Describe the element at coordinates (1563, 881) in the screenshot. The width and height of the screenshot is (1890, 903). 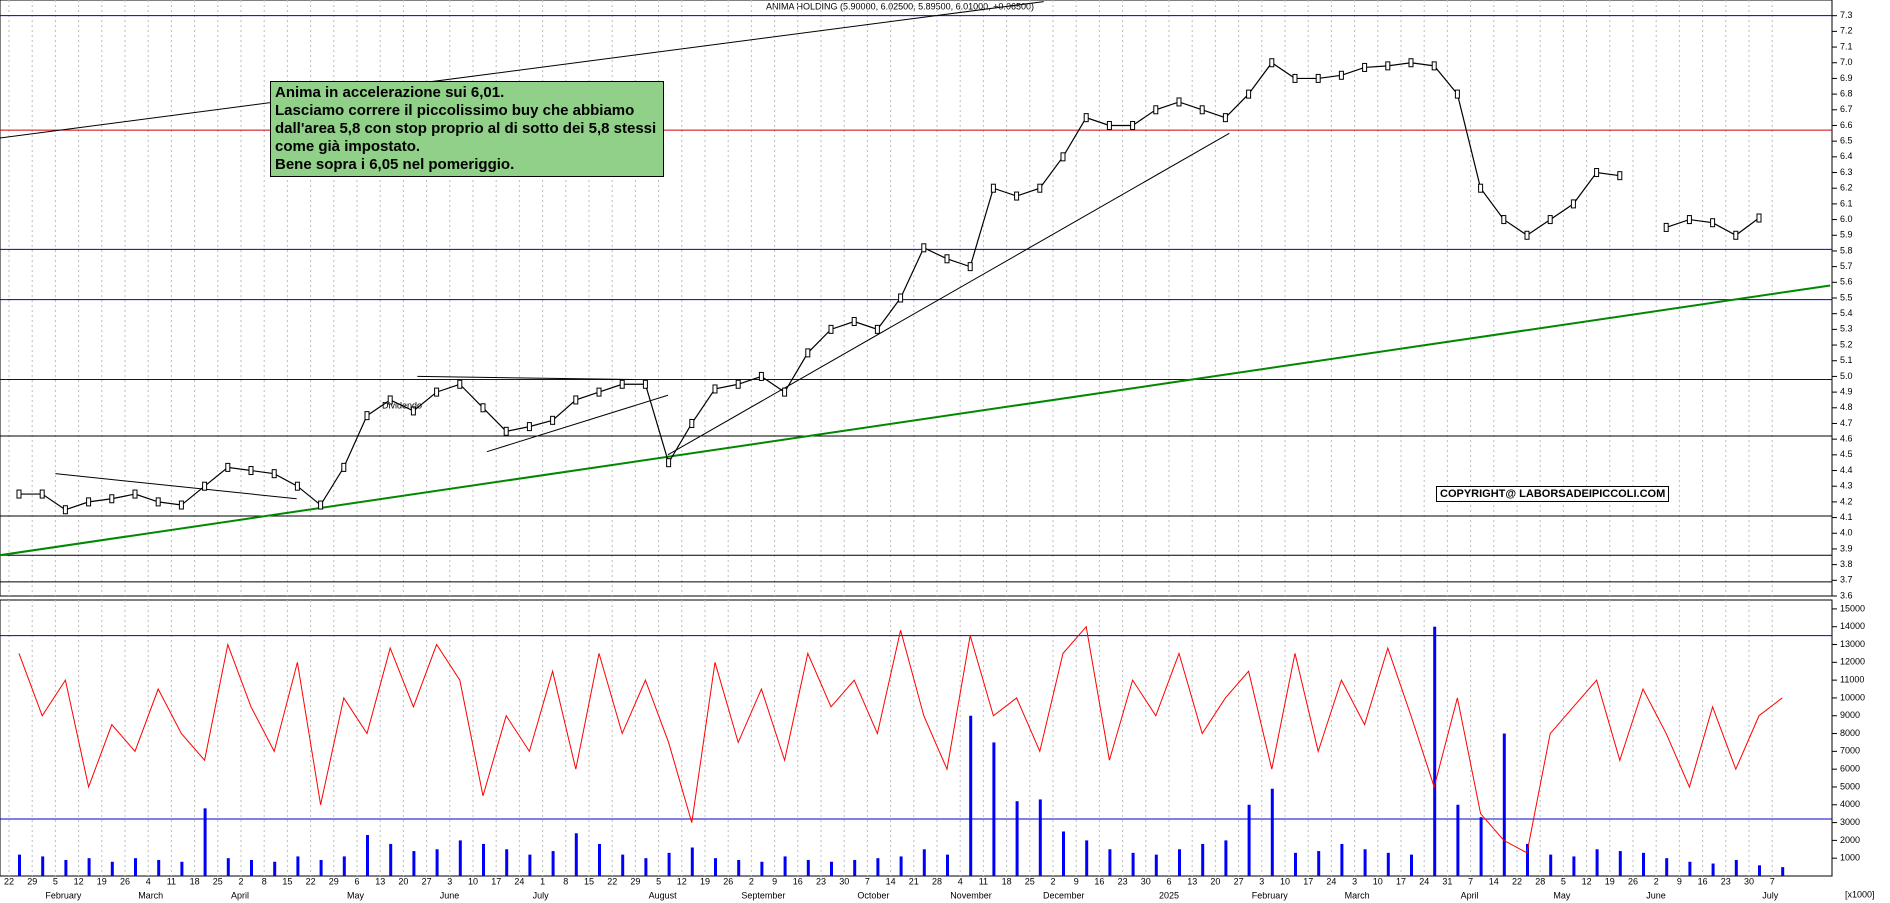
I see `x-tick-label: 5` at that location.